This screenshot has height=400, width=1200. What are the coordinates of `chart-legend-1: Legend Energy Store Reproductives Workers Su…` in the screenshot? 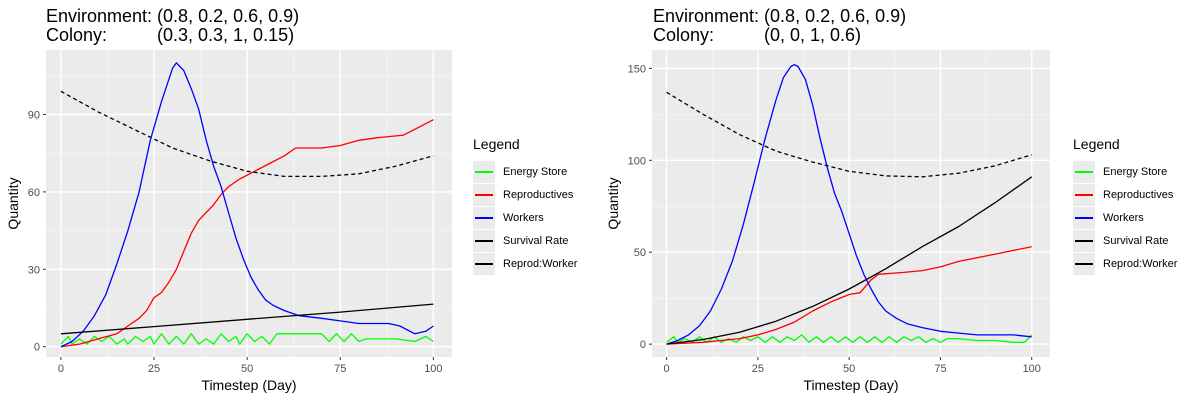 It's located at (525, 205).